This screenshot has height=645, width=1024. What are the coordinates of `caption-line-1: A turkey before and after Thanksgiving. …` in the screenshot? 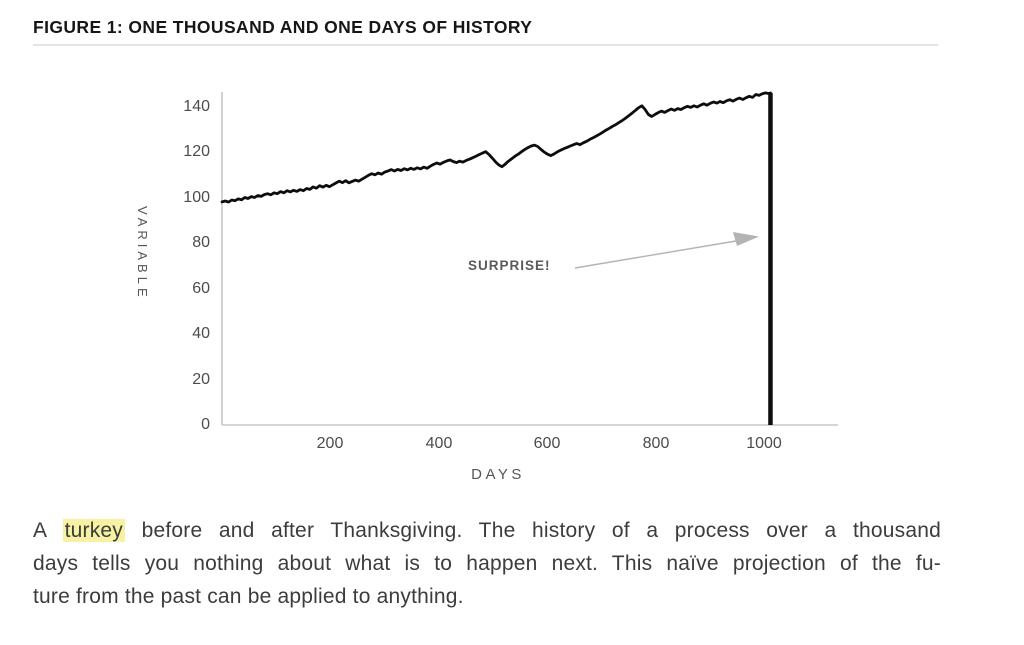 It's located at (487, 530).